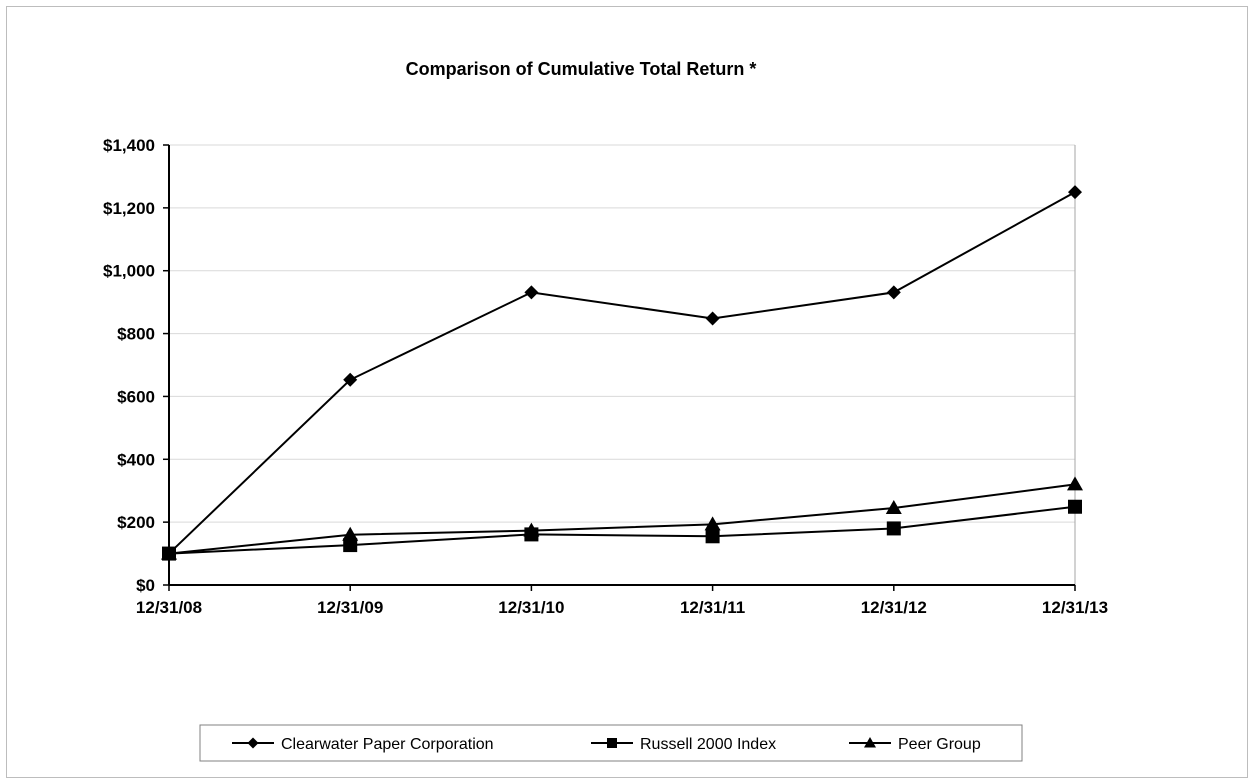 Image resolution: width=1254 pixels, height=784 pixels. Describe the element at coordinates (581, 69) in the screenshot. I see `chart-title: Comparison of Cumulative Total Return *` at that location.